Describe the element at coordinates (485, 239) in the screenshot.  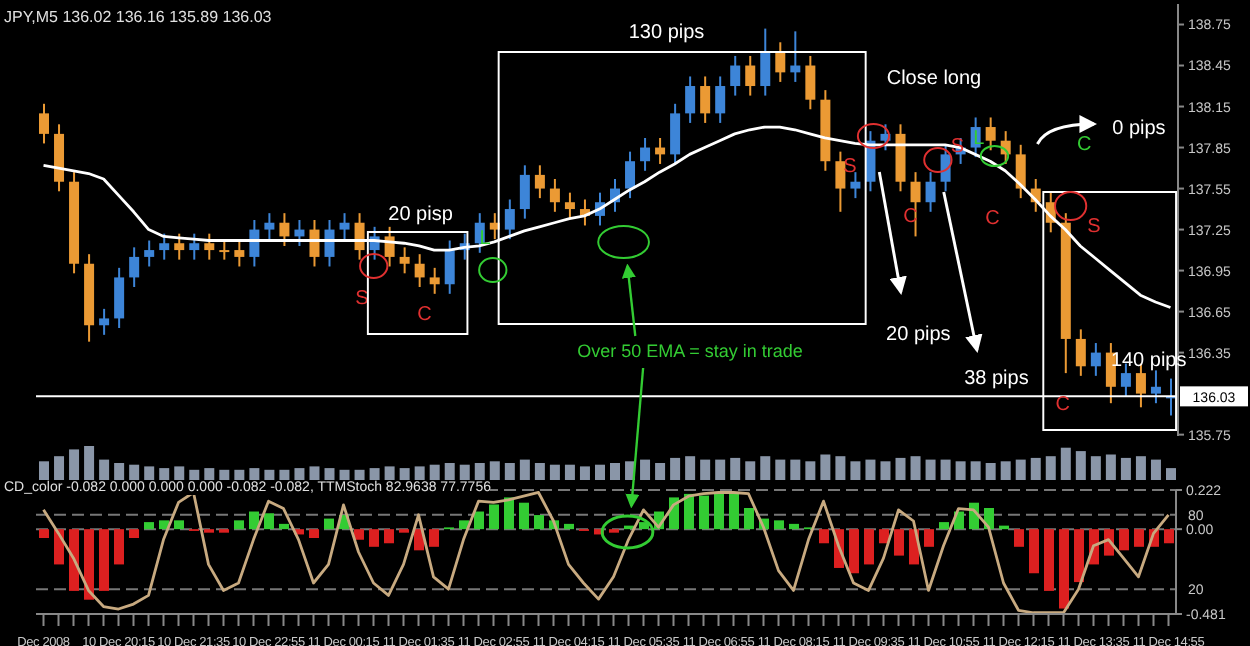
I see `annotation: L` at that location.